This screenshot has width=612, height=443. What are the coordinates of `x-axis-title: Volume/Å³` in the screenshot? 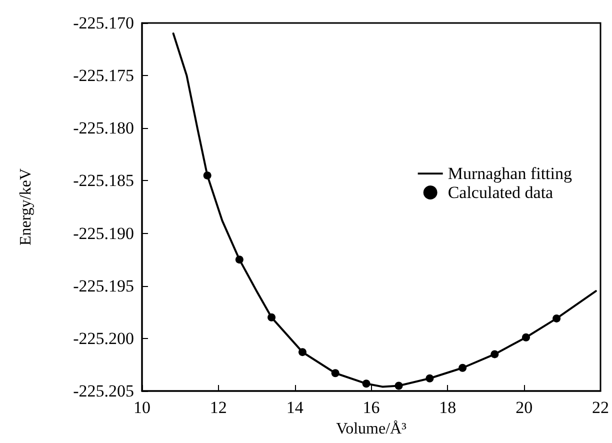 It's located at (371, 428).